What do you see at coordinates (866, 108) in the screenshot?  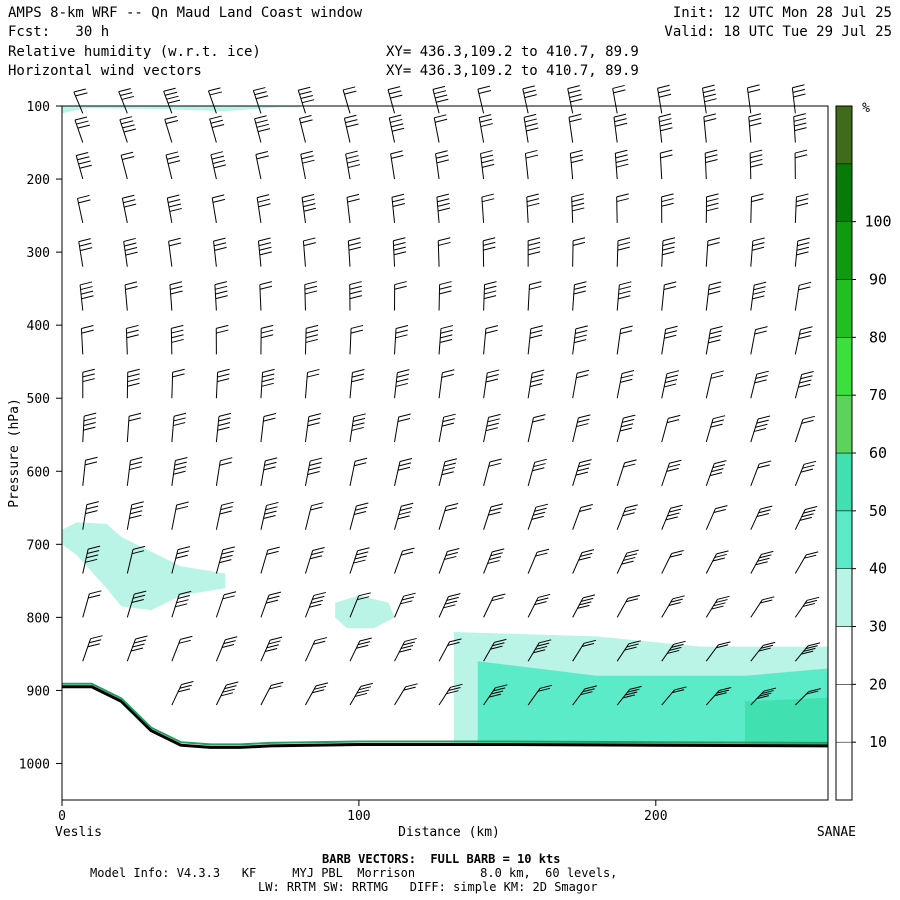 I see `colorbar-unit: %` at bounding box center [866, 108].